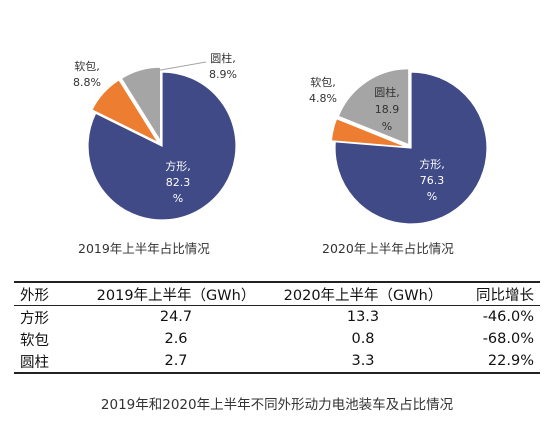 Image resolution: width=554 pixels, height=425 pixels. I want to click on pie-chart-2020: 方形, 76.3% 软包, 4.8% 圆柱, 18.9%, so click(398, 146).